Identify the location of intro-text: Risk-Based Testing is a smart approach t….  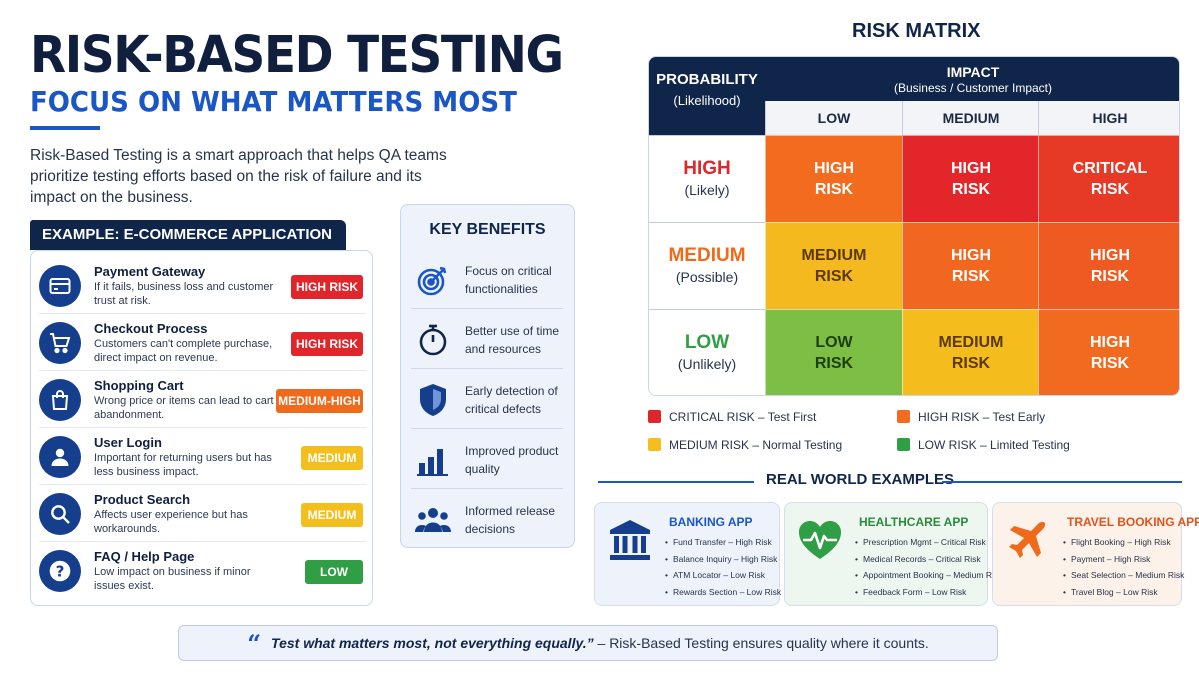
(238, 176).